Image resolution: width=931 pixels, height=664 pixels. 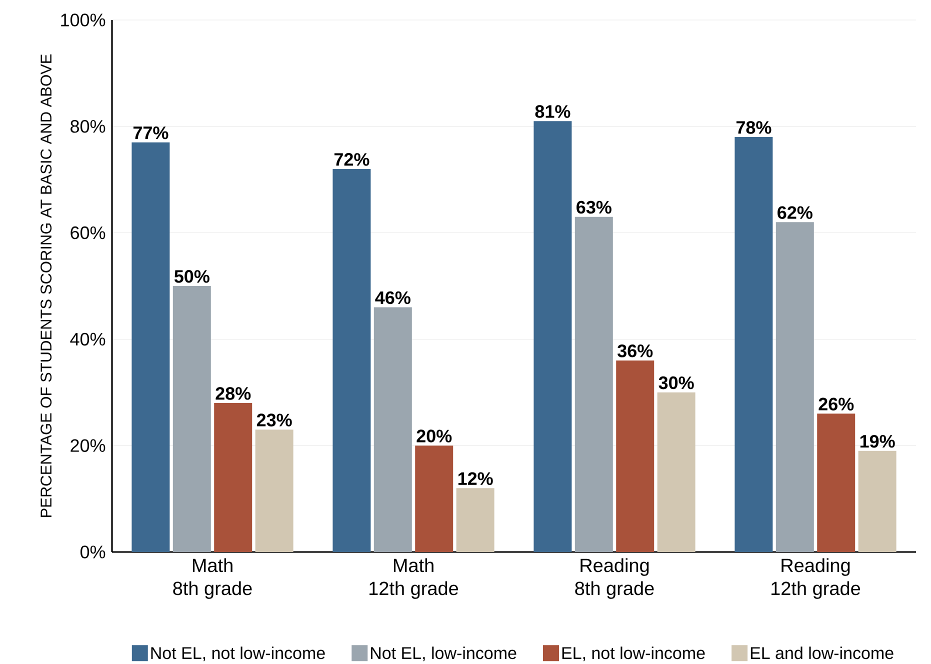 I want to click on x-tick-label: Math 8th grade, so click(x=212, y=578).